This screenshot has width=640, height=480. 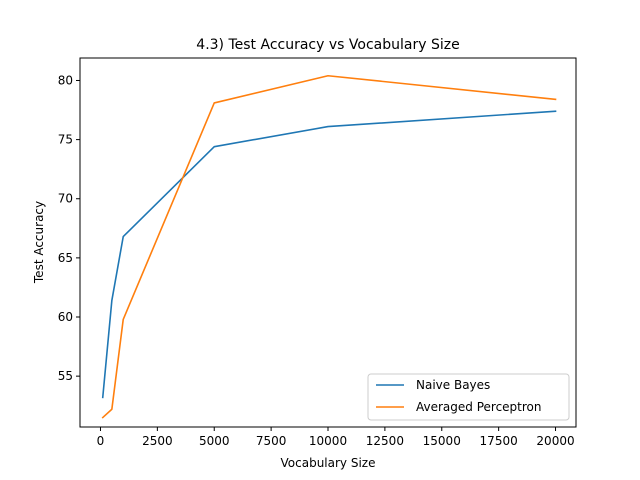 I want to click on x-tick-label: 20000, so click(x=555, y=441).